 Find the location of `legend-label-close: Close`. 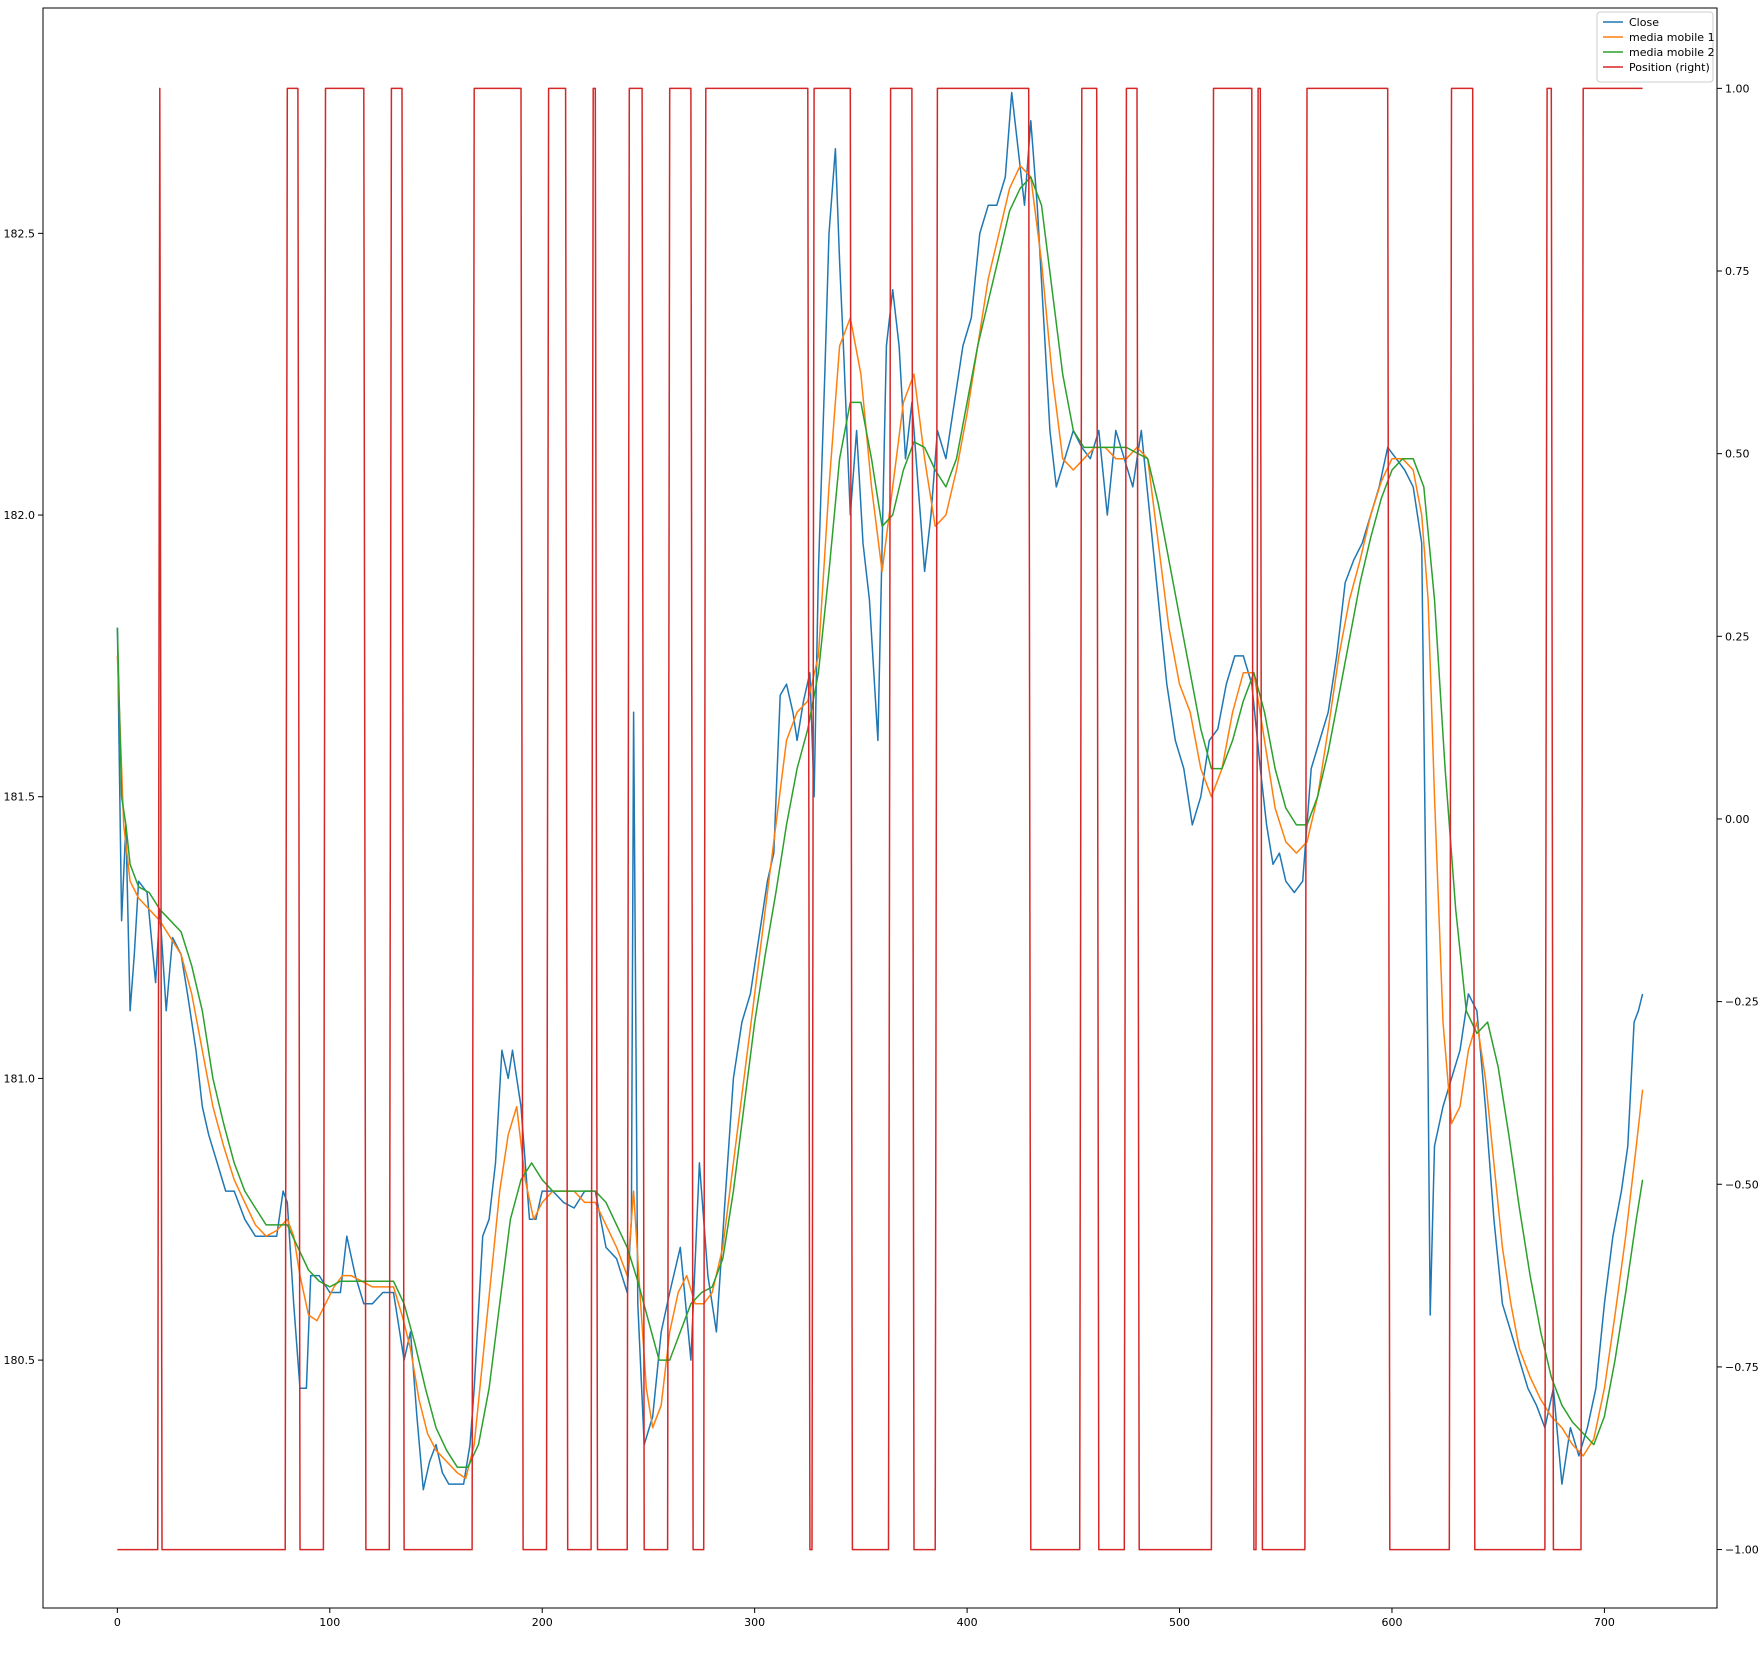

legend-label-close: Close is located at coordinates (1644, 22).